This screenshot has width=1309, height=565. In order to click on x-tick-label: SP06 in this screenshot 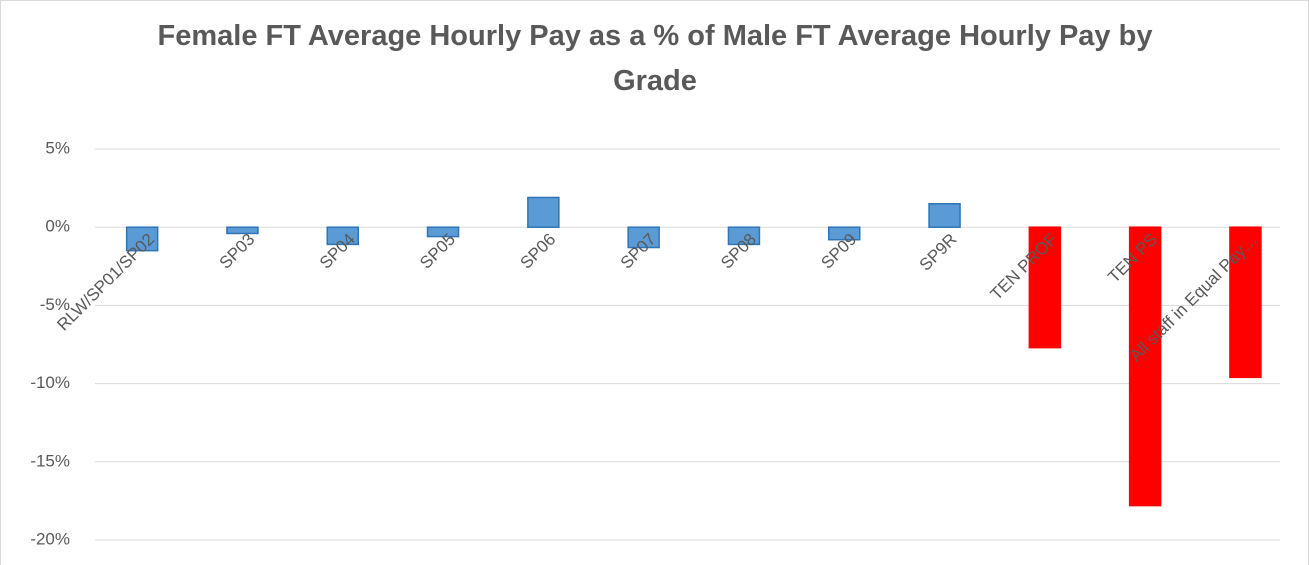, I will do `click(538, 251)`.